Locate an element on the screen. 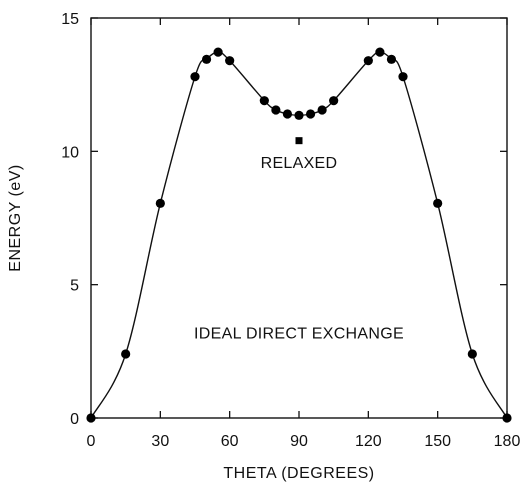  x-tick-label: 120 is located at coordinates (368, 441).